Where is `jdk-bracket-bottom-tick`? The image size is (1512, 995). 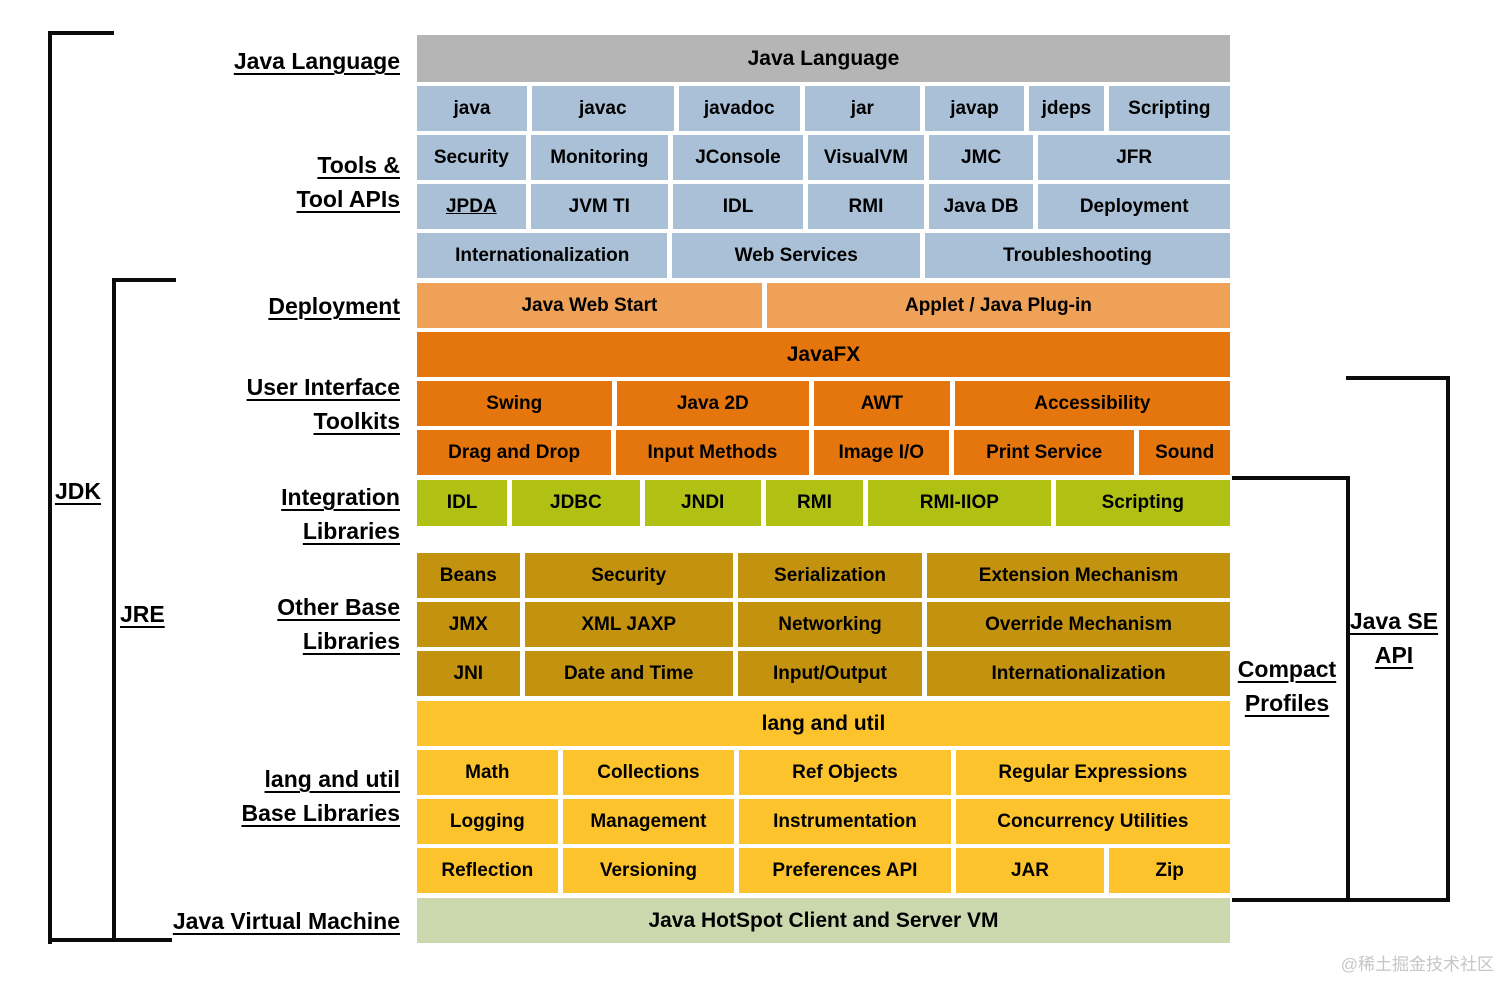 jdk-bracket-bottom-tick is located at coordinates (110, 940).